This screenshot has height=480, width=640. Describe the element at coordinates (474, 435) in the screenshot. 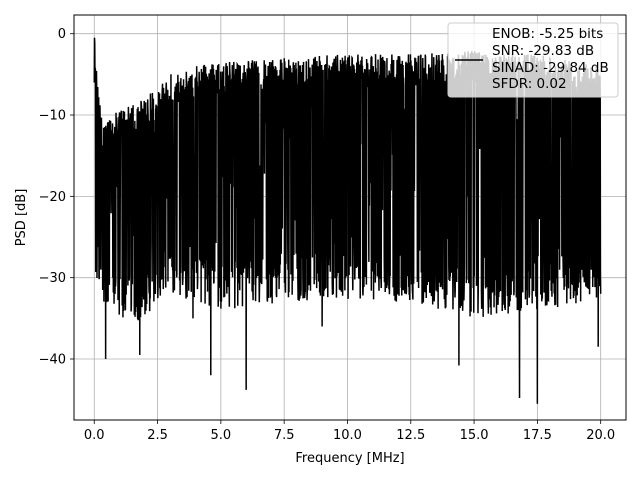

I see `x-tick-label: 15.0` at that location.